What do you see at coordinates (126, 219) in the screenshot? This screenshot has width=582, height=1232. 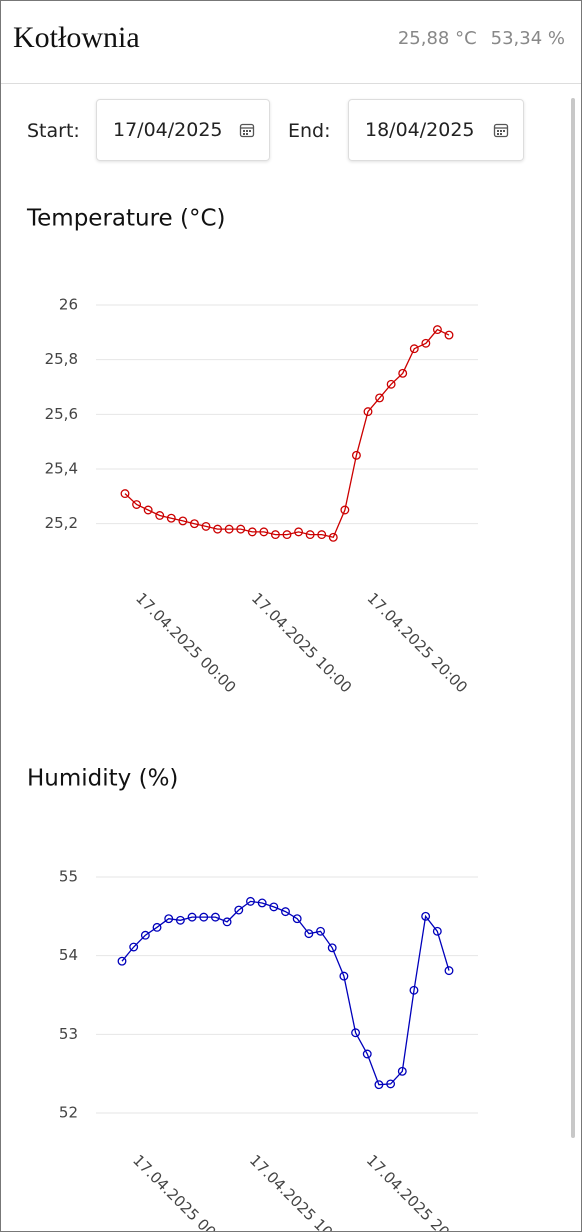 I see `chart-title: Temperature (°C)` at bounding box center [126, 219].